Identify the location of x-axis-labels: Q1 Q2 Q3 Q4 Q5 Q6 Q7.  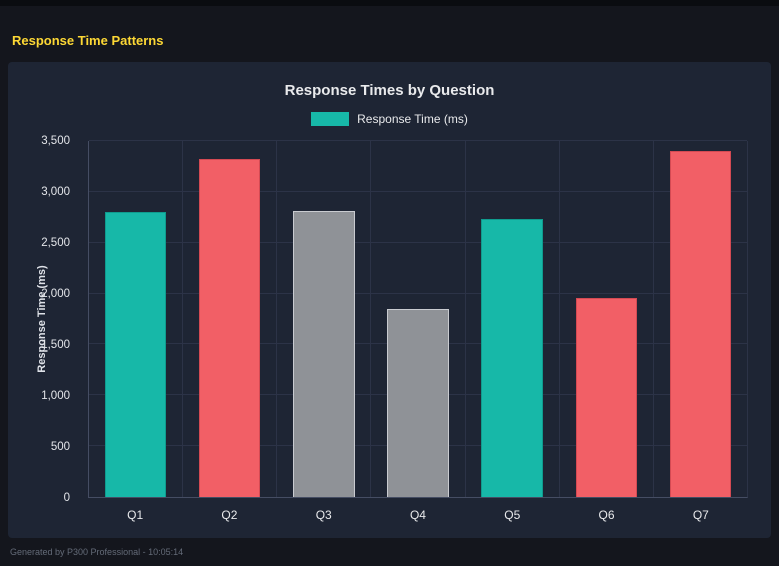
(418, 515).